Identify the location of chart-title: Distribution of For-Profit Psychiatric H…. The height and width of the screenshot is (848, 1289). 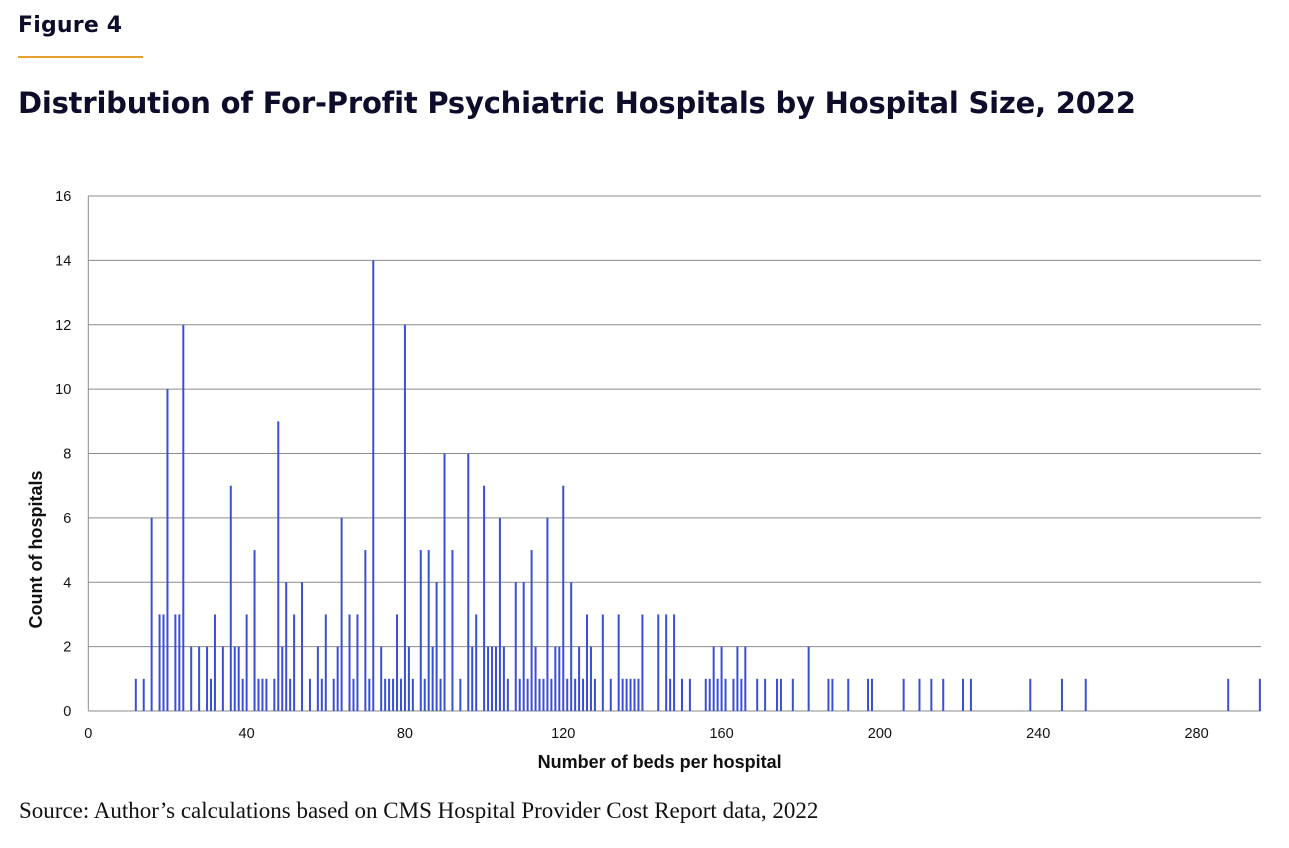
(577, 103).